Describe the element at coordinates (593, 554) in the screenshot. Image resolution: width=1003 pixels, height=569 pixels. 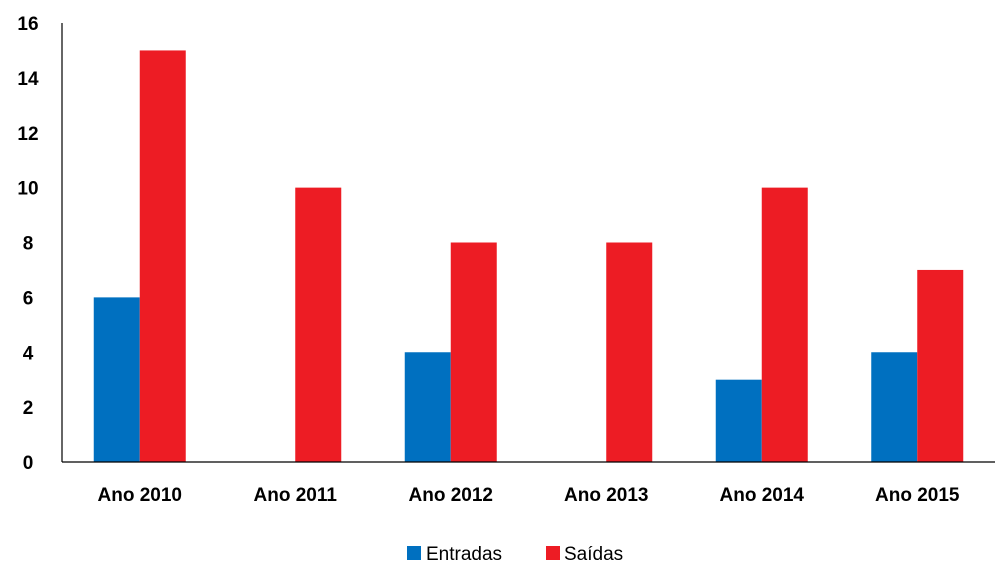
I see `legend-label: Saídas` at that location.